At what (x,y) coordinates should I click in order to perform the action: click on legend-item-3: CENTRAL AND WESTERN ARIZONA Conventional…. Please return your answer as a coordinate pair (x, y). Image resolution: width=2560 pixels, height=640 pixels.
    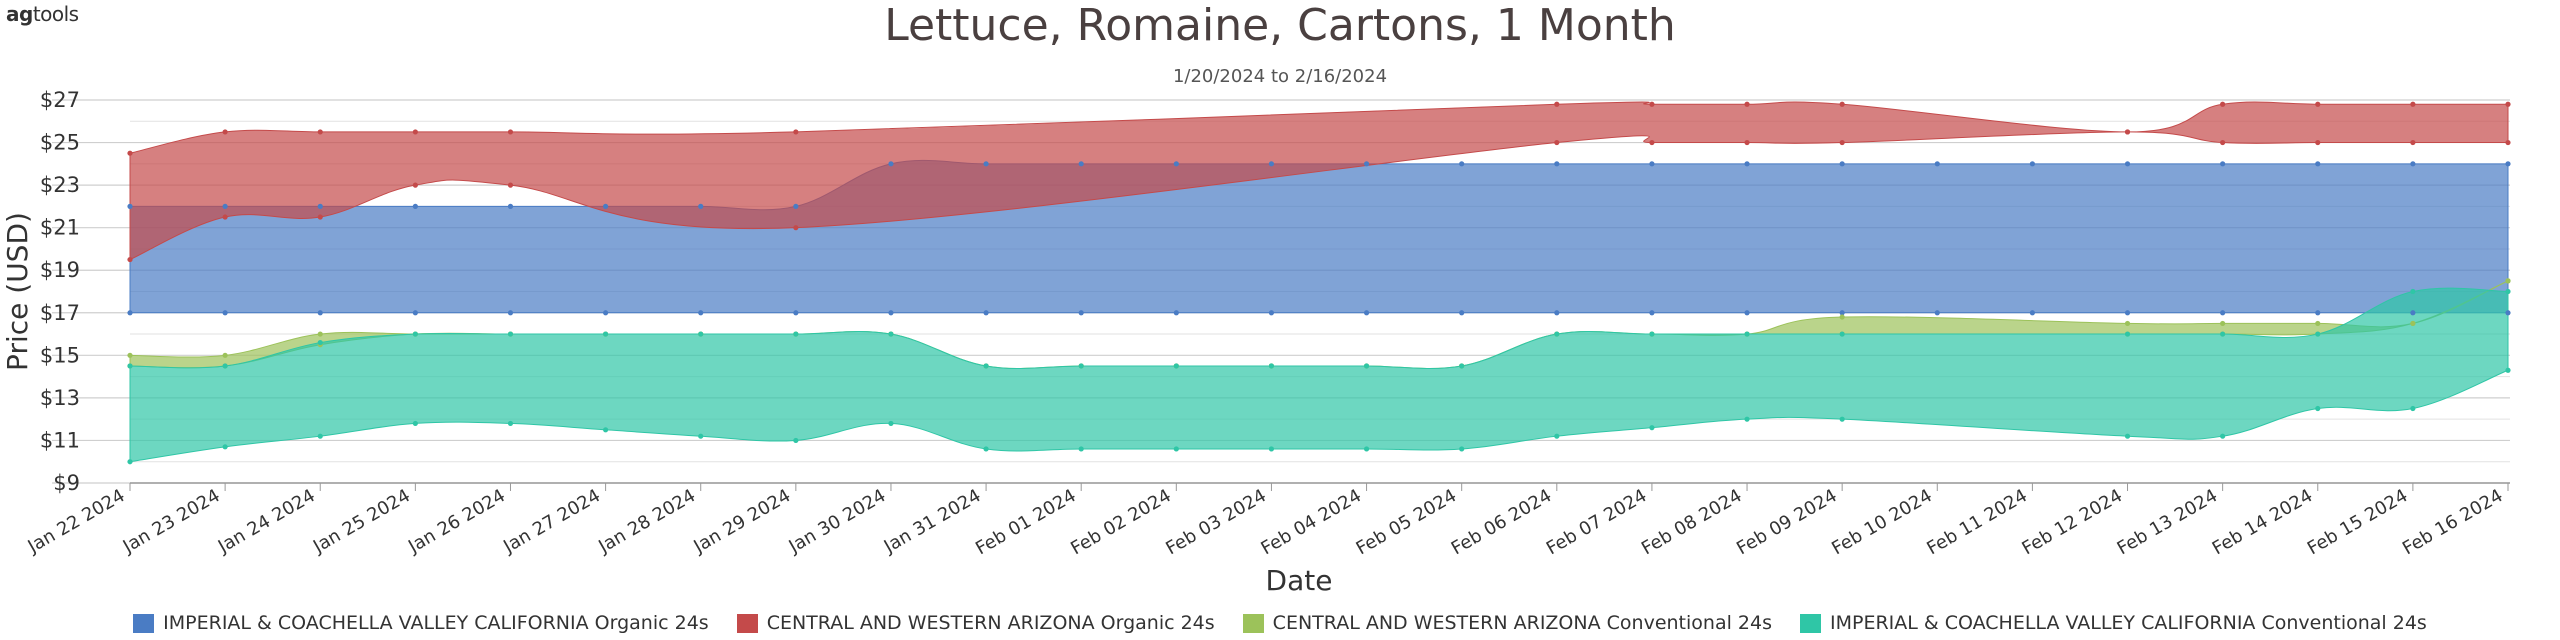
    Looking at the image, I should click on (1507, 623).